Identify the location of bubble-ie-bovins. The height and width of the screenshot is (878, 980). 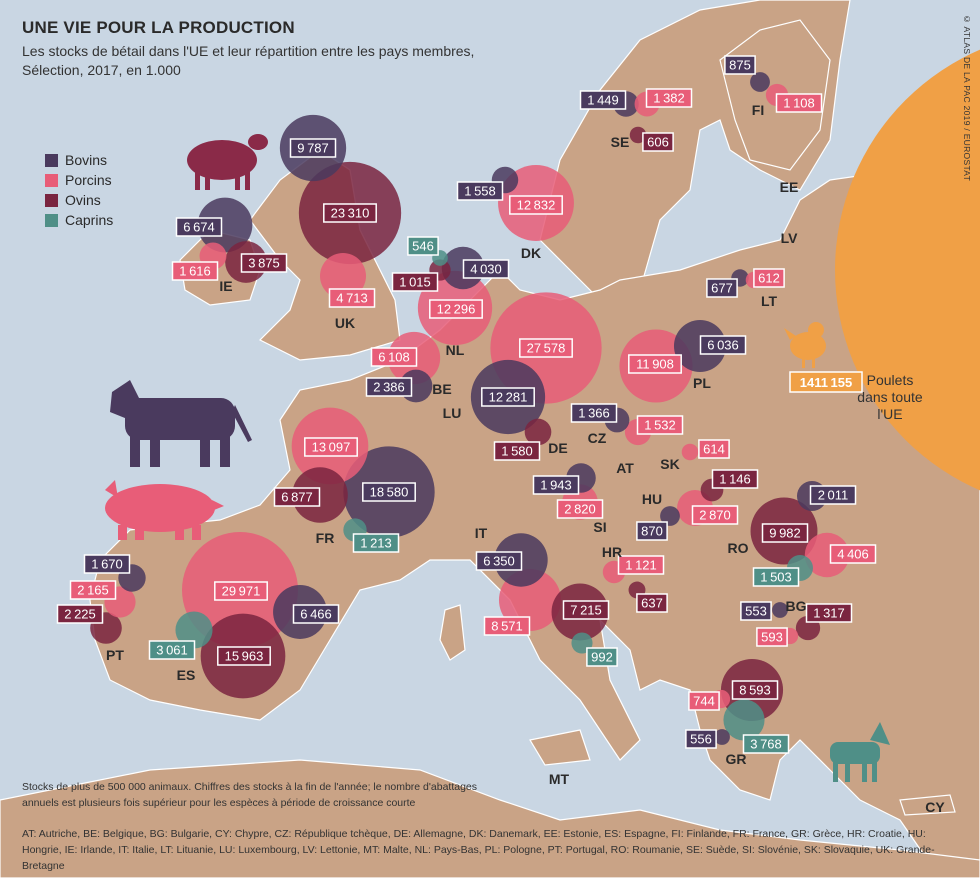
(225, 225).